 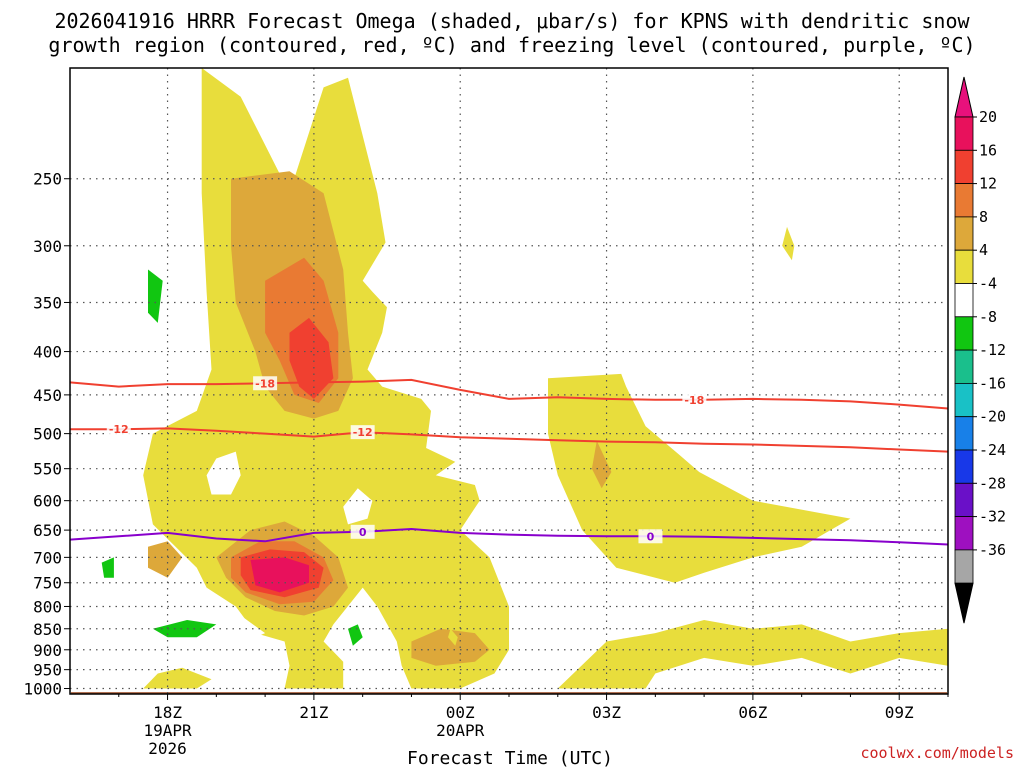 I want to click on y-tick-label-500: 500, so click(x=47, y=434).